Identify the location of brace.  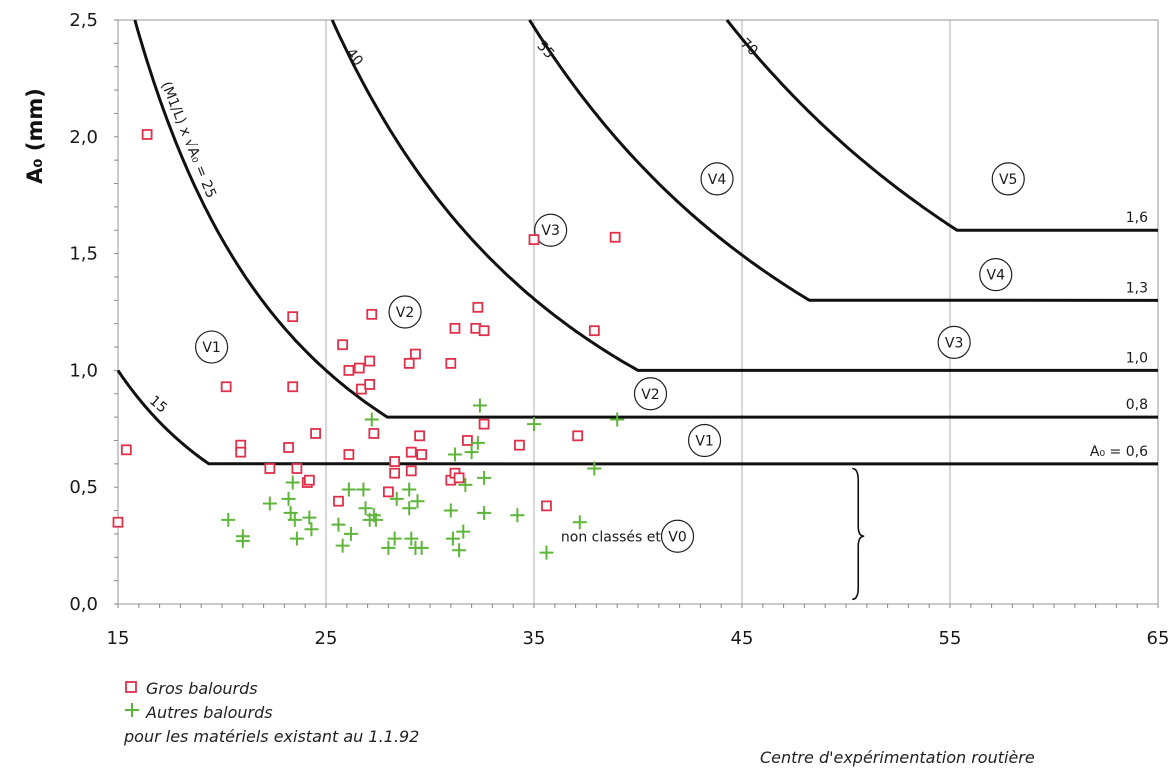
(858, 534).